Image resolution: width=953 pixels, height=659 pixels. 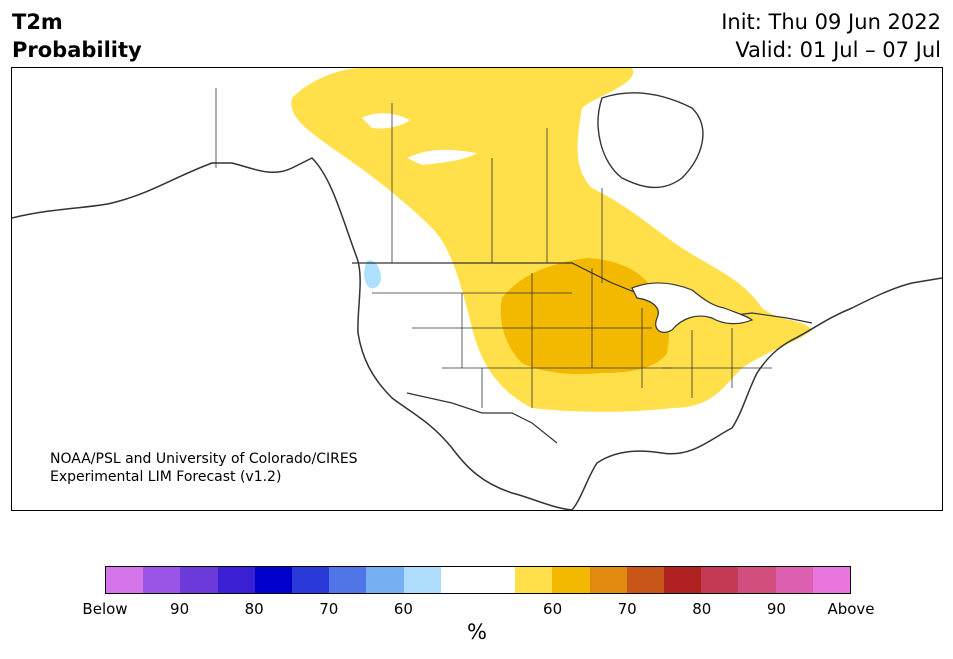 I want to click on colorbar-labels: Below 90 80 70 60 60 70 80 90 Above, so click(x=476, y=610).